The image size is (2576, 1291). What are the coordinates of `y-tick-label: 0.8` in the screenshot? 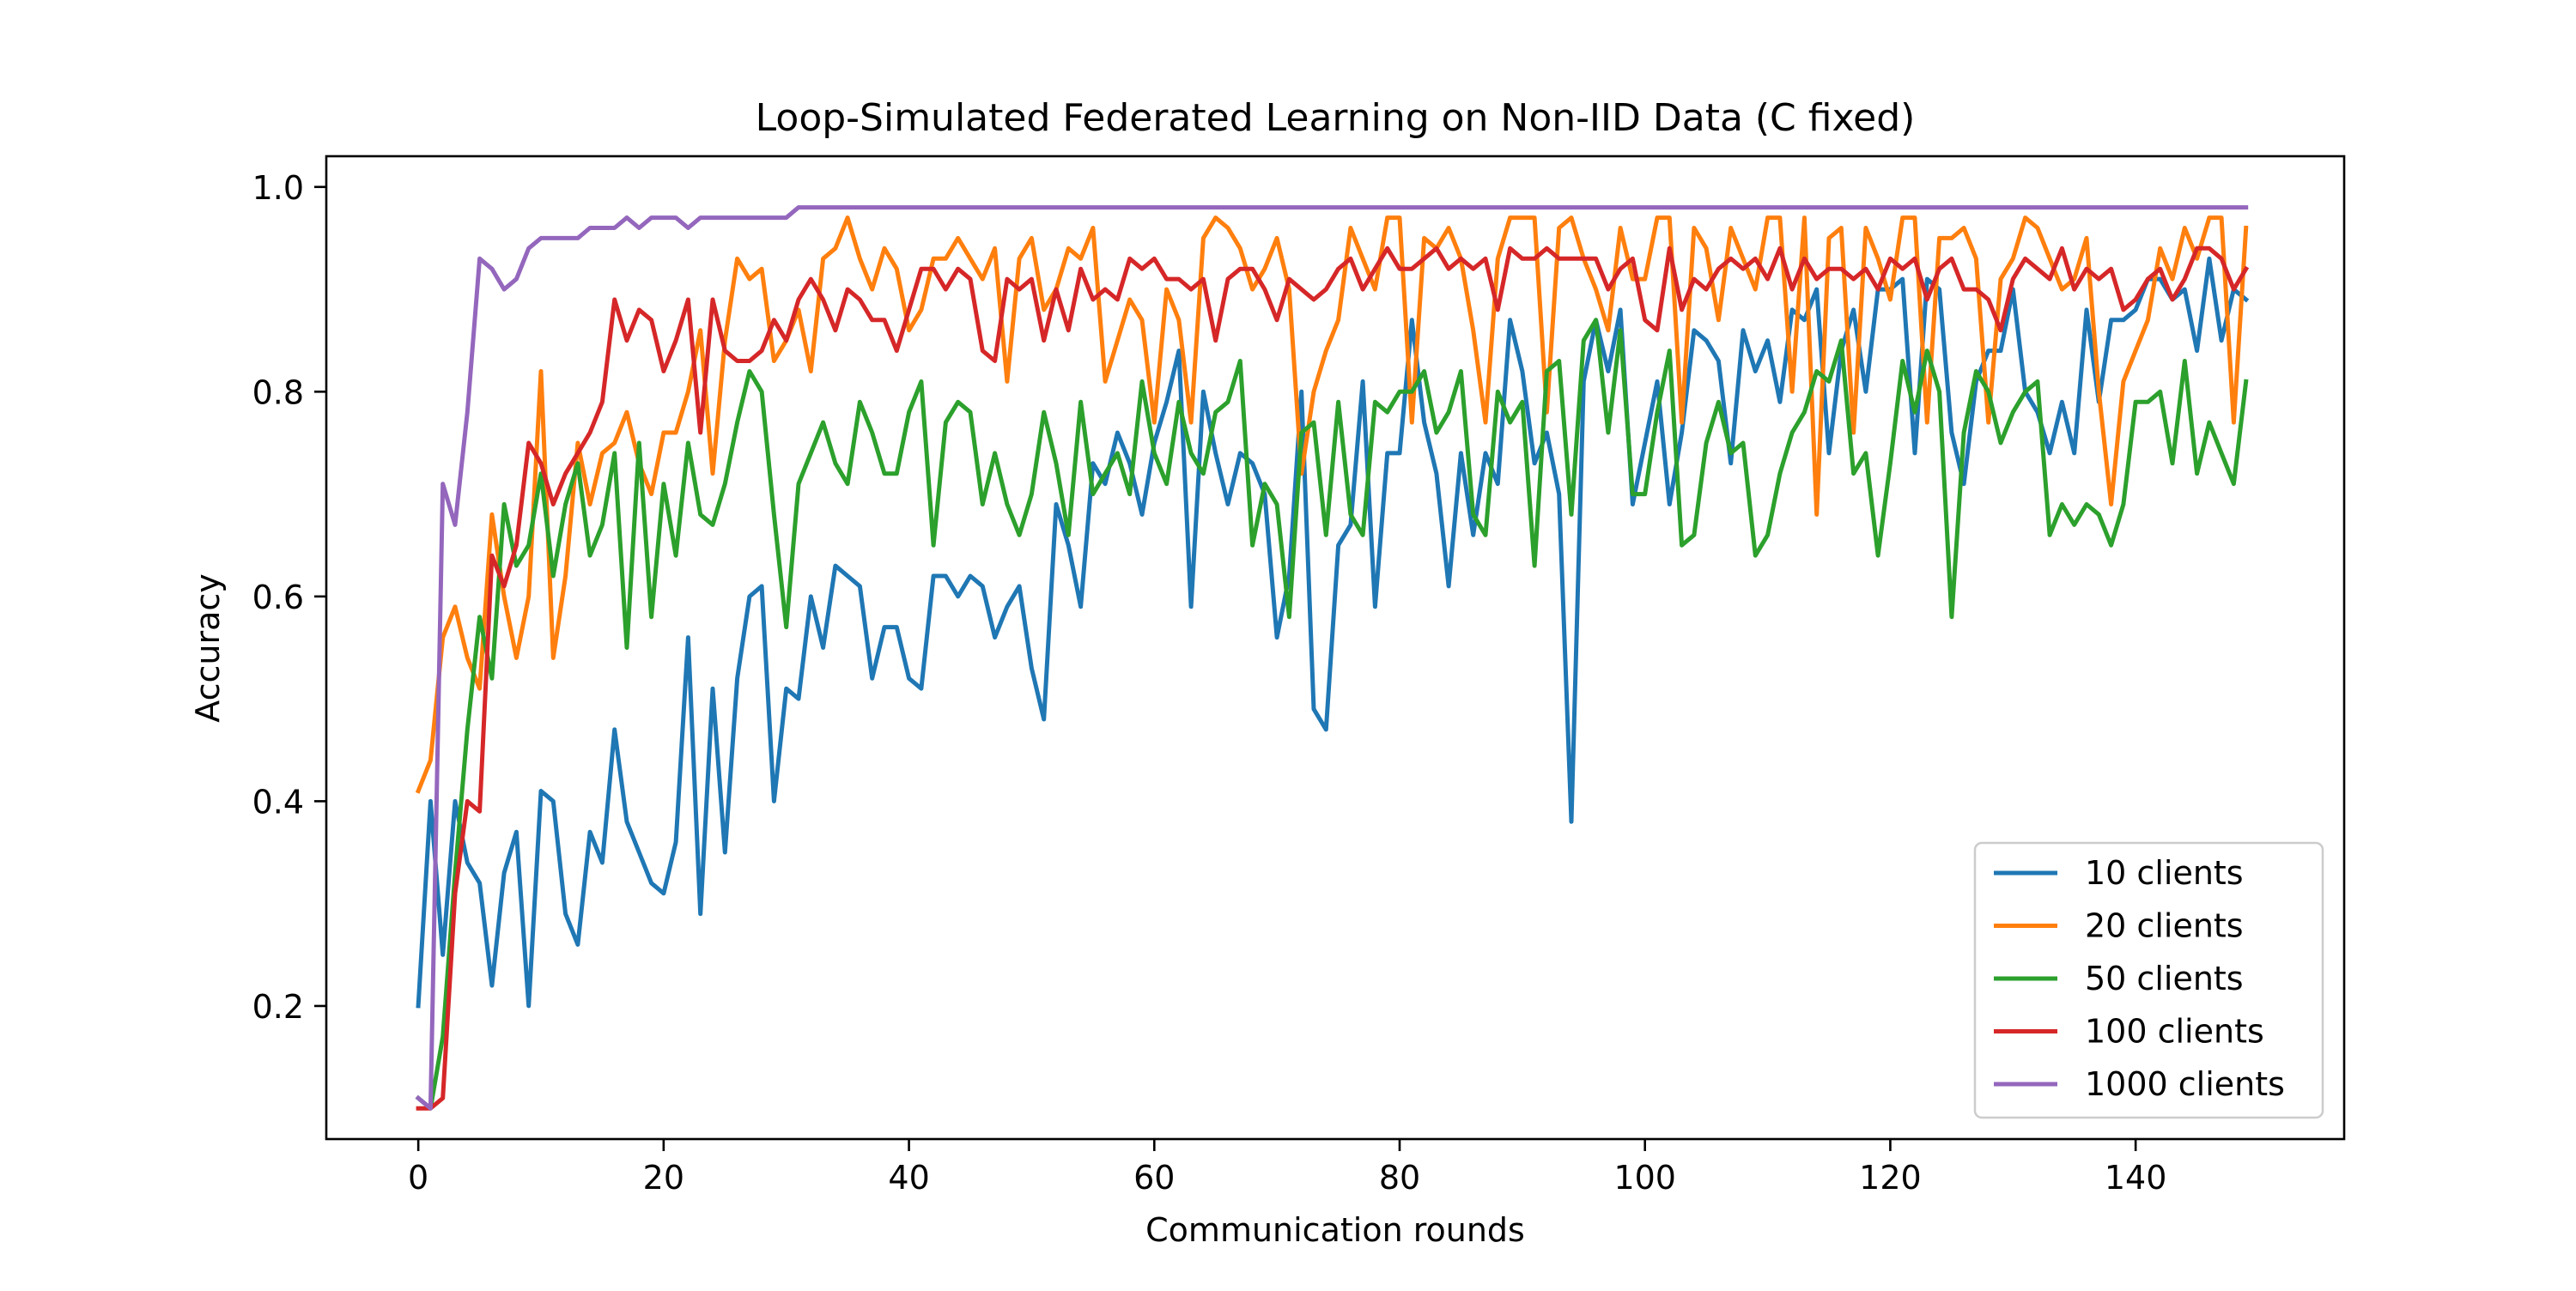 It's located at (278, 392).